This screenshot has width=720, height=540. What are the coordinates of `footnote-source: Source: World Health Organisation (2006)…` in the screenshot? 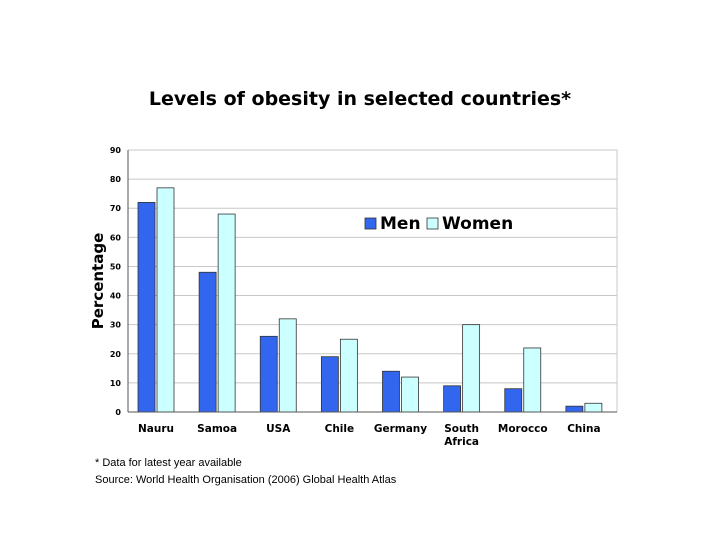 It's located at (246, 480).